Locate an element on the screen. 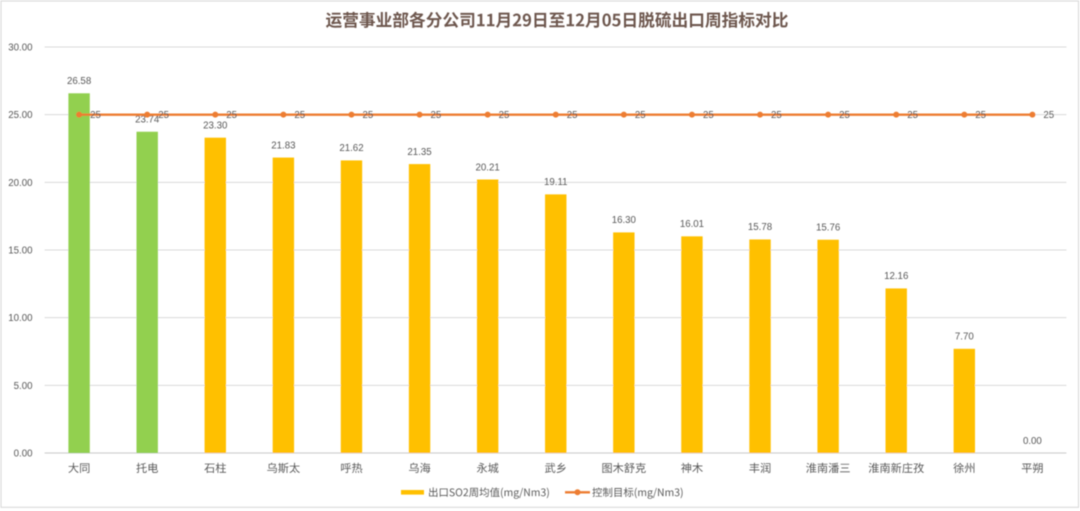  svg-text: 15.00 is located at coordinates (20, 250).